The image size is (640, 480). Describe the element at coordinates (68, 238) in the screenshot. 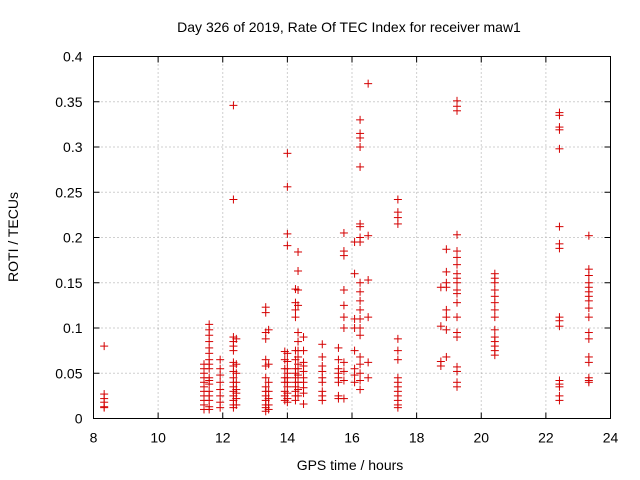

I see `y-tick-labels: 0 0.05 0.1 0.15 0.2 0.25 0.3 0.35 0.4` at that location.